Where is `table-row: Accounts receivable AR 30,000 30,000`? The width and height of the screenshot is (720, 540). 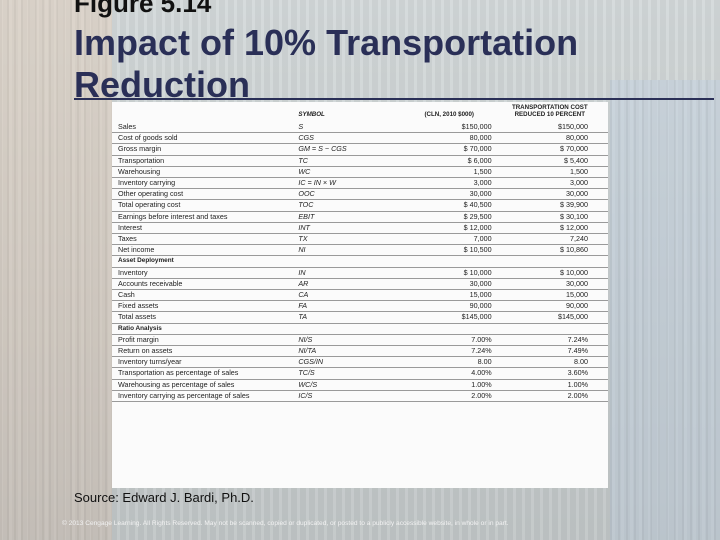 table-row: Accounts receivable AR 30,000 30,000 is located at coordinates (360, 284).